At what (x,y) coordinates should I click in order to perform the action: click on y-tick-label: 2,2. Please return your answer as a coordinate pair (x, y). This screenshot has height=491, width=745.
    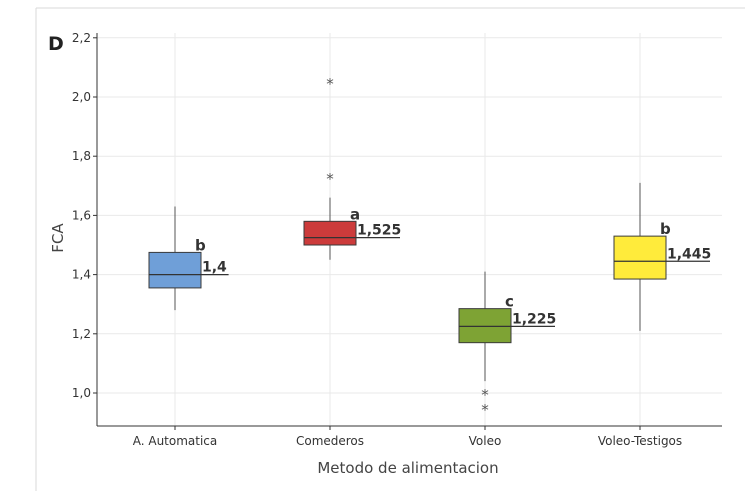
    Looking at the image, I should click on (81, 38).